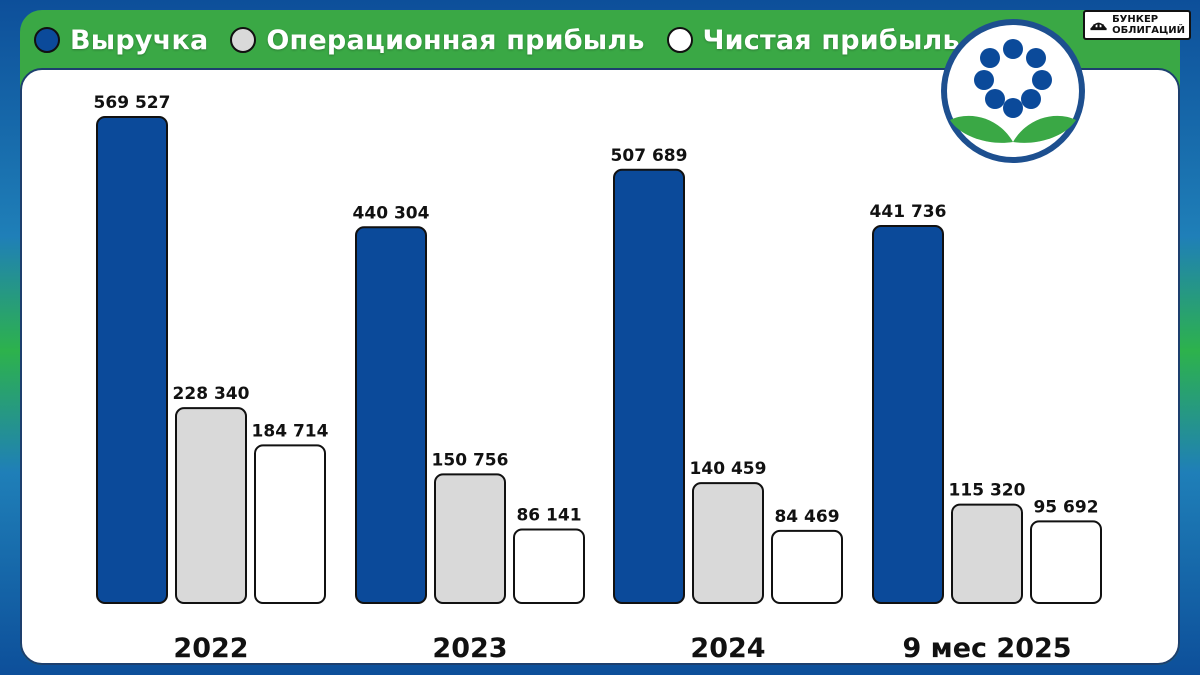  What do you see at coordinates (806, 517) in the screenshot?
I see `bar-value-label-net-profit-2: 84 469` at bounding box center [806, 517].